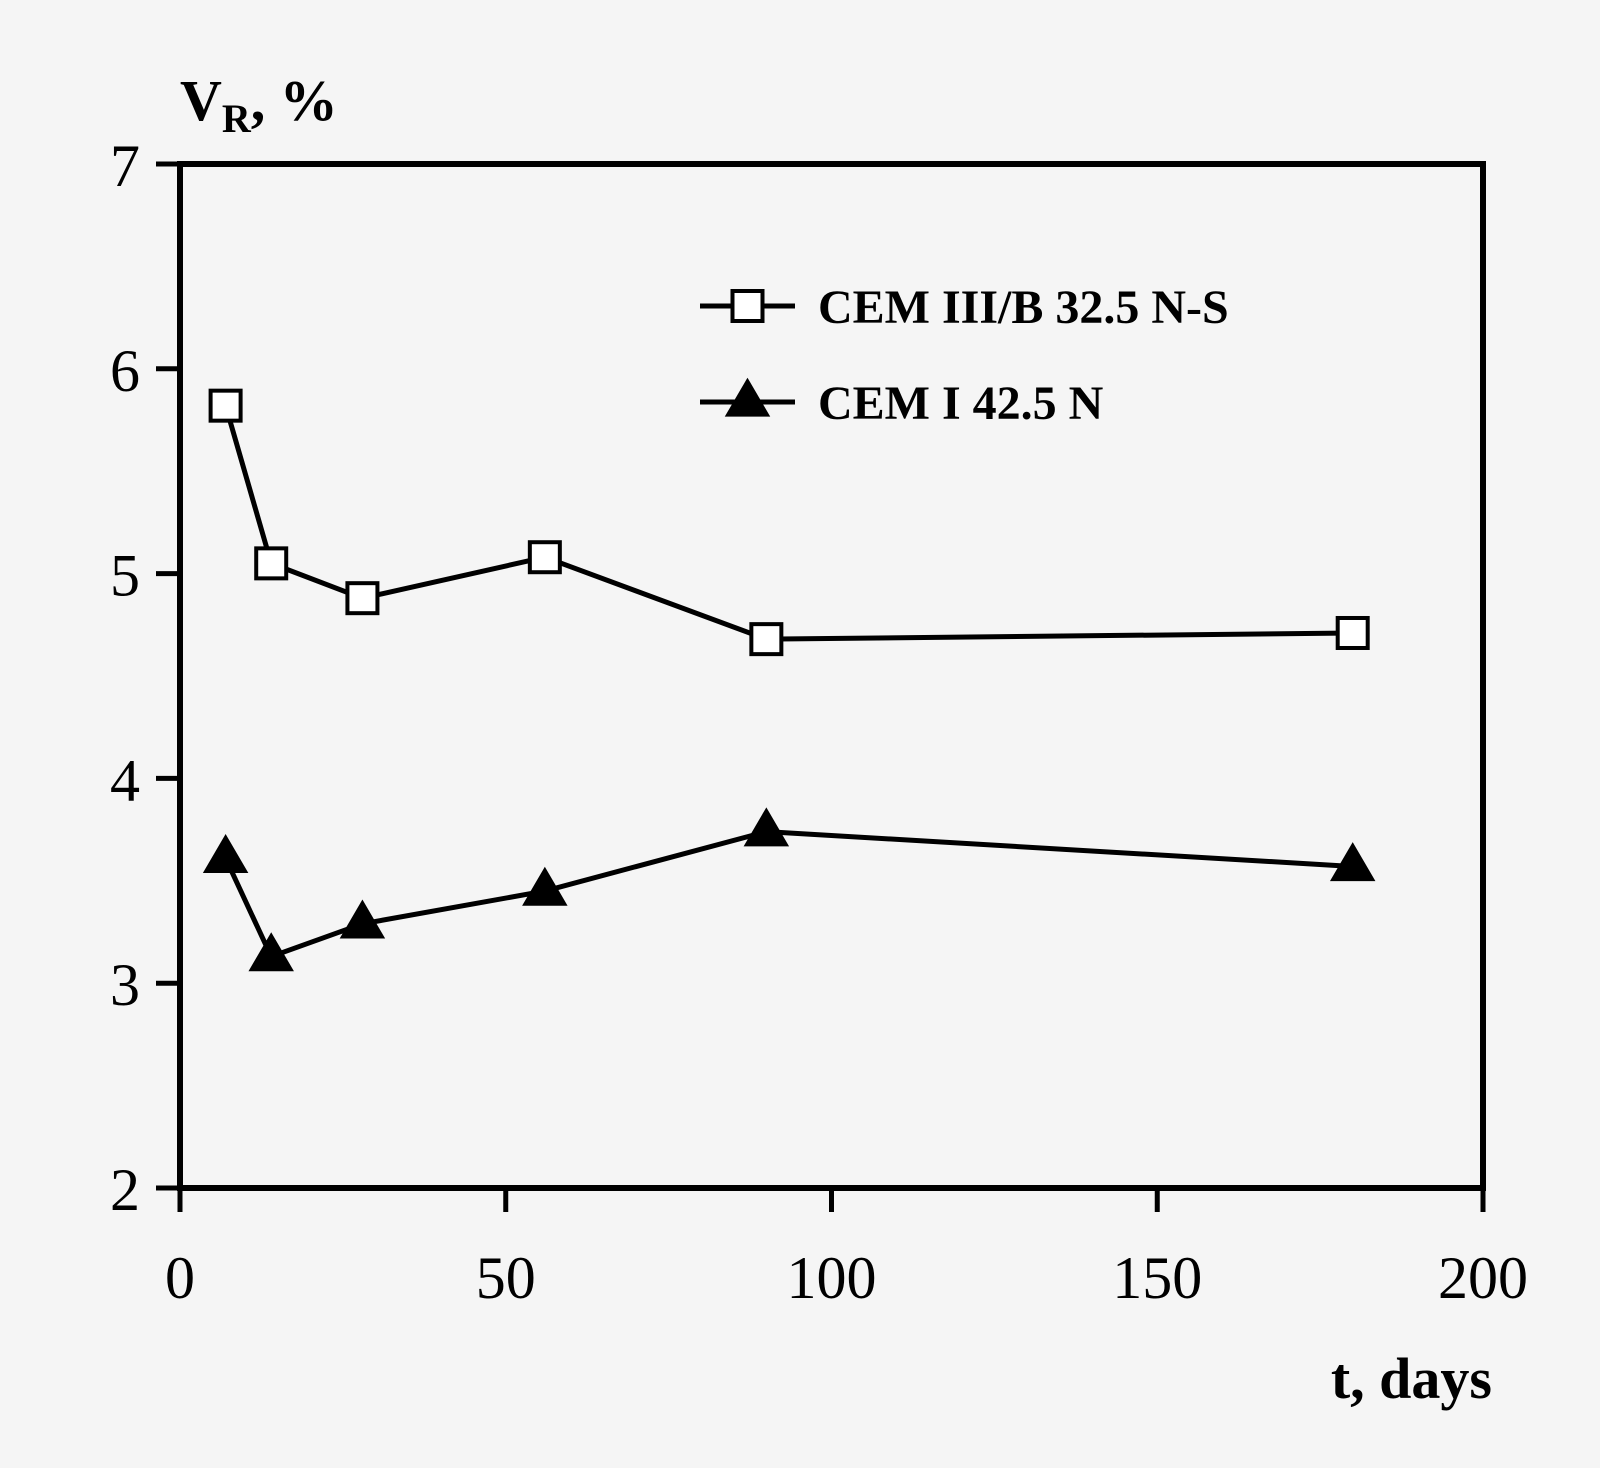  I want to click on x-tick-label: 200, so click(1483, 1278).